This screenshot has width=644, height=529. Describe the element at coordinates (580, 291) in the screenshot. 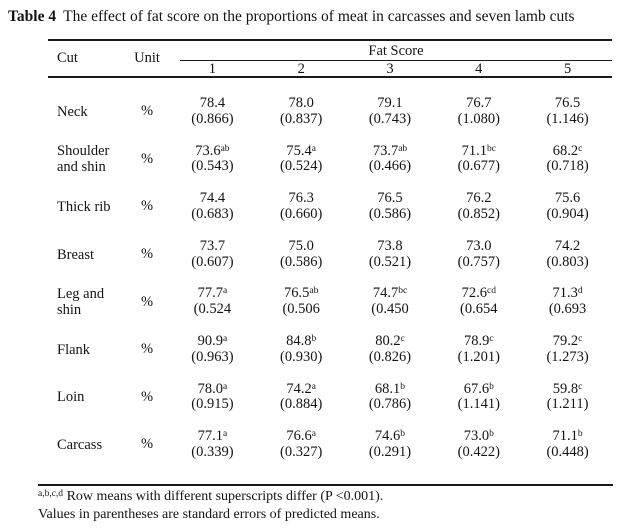

I see `significance-superscript: d` at that location.